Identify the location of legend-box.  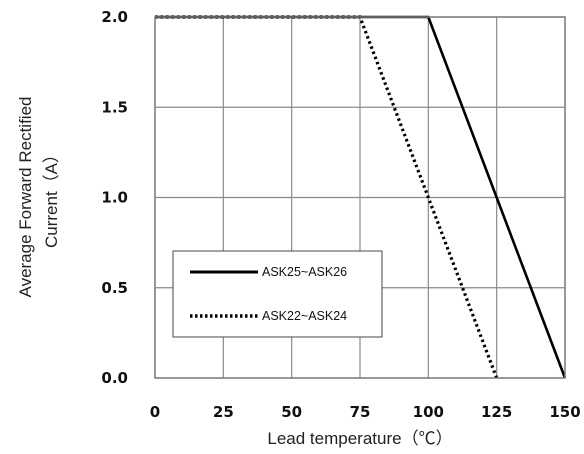
(277, 294).